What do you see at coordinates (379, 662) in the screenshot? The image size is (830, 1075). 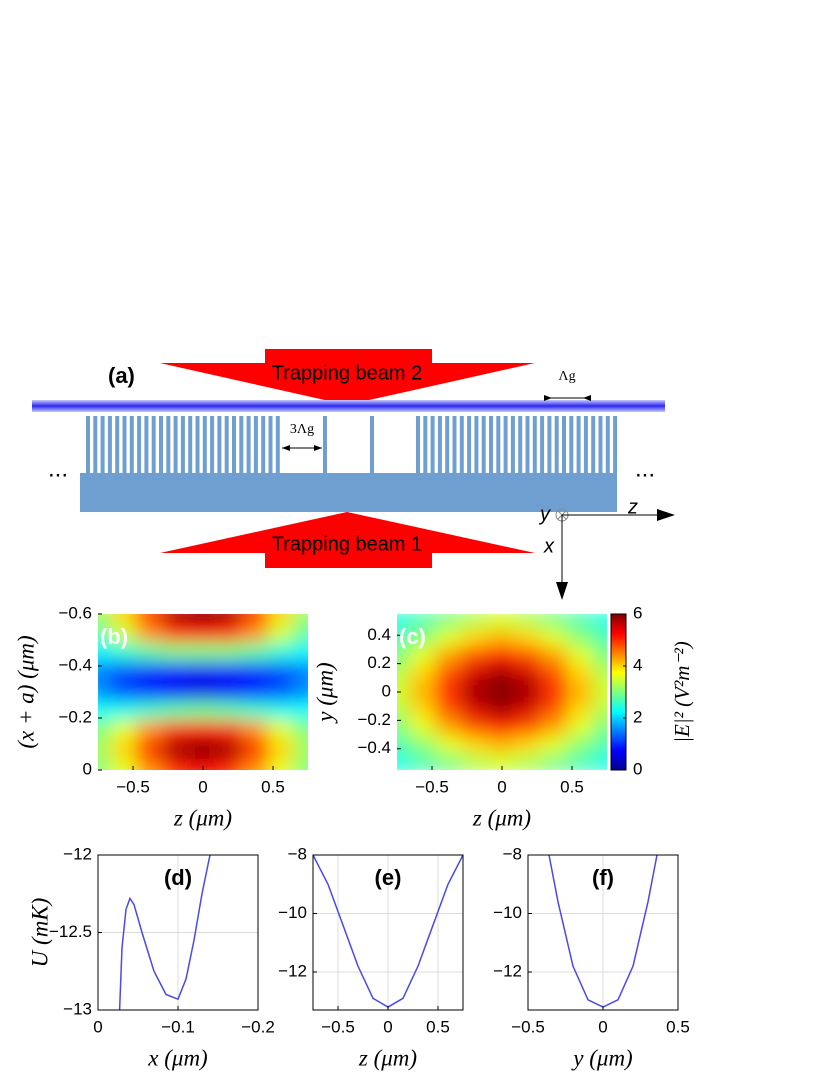 I see `y-tick-label: 0.2` at bounding box center [379, 662].